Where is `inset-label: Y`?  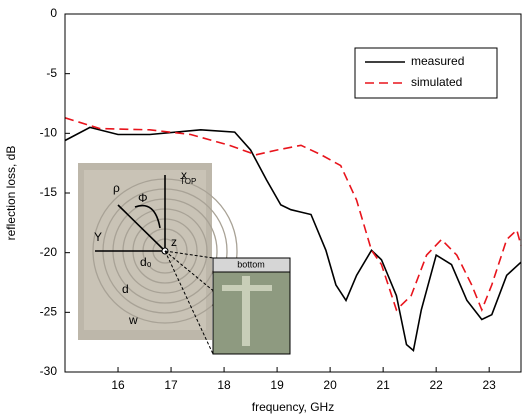
inset-label: Y is located at coordinates (98, 237).